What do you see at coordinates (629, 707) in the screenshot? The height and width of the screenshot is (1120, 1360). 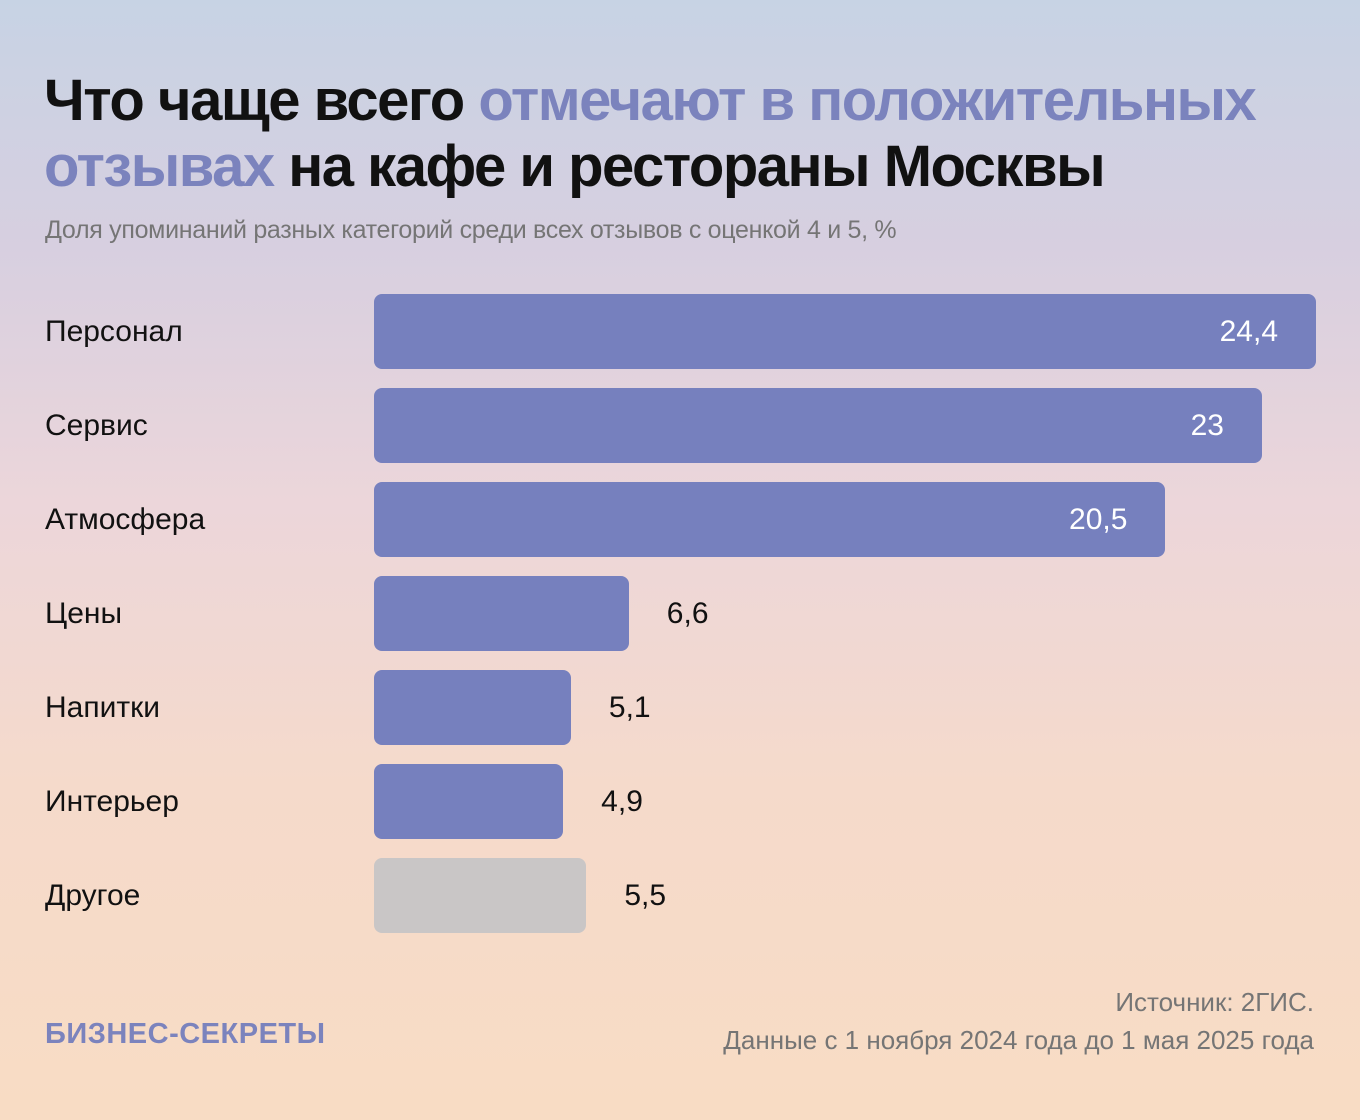 I see `value-label: 5,1` at bounding box center [629, 707].